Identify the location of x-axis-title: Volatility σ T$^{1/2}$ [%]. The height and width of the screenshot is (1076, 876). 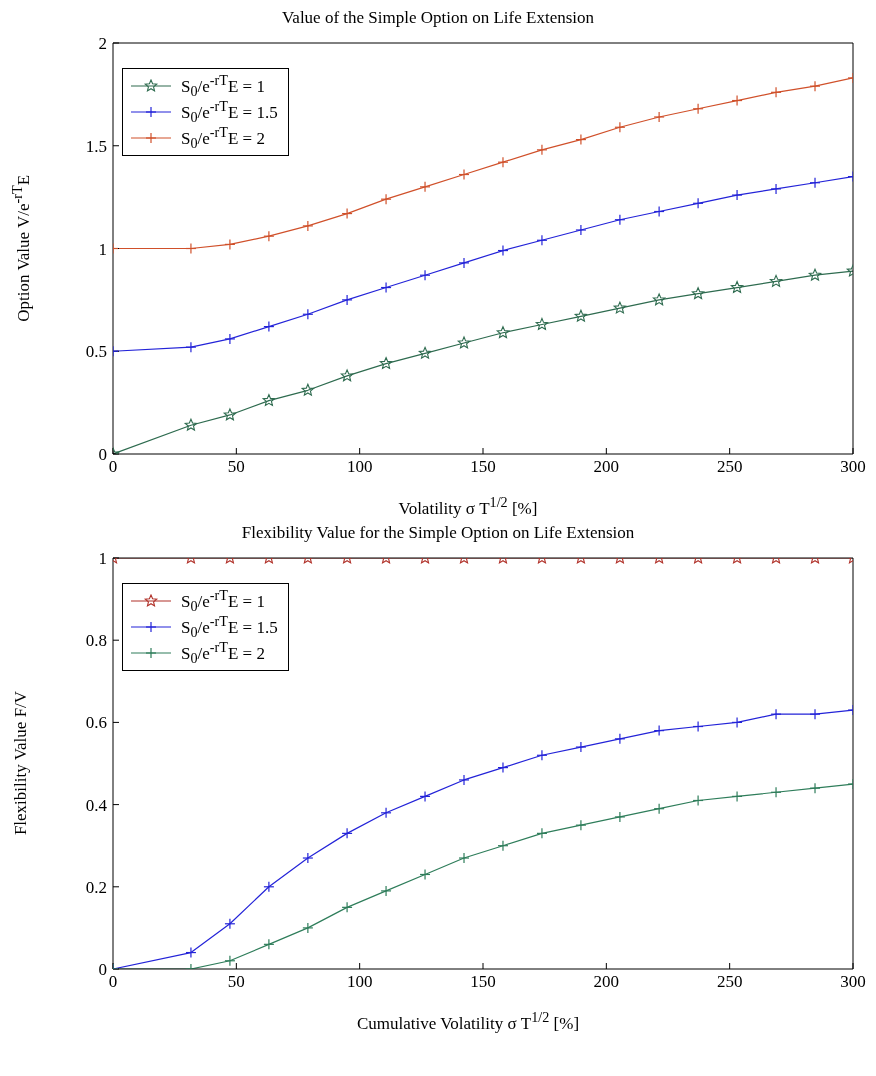
(468, 506).